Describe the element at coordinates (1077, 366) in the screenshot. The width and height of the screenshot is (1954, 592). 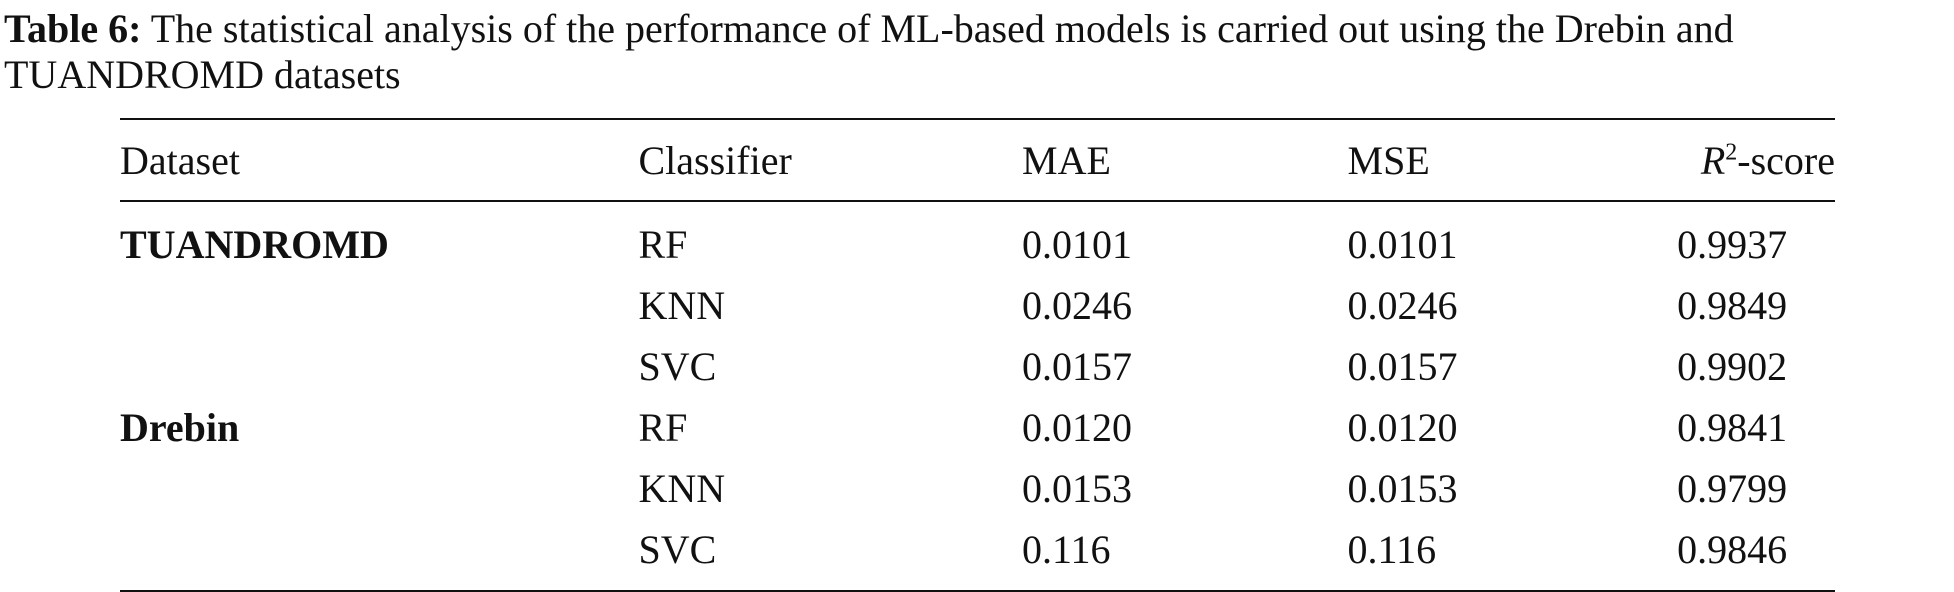
I see `cell-mae: 0.0157` at that location.